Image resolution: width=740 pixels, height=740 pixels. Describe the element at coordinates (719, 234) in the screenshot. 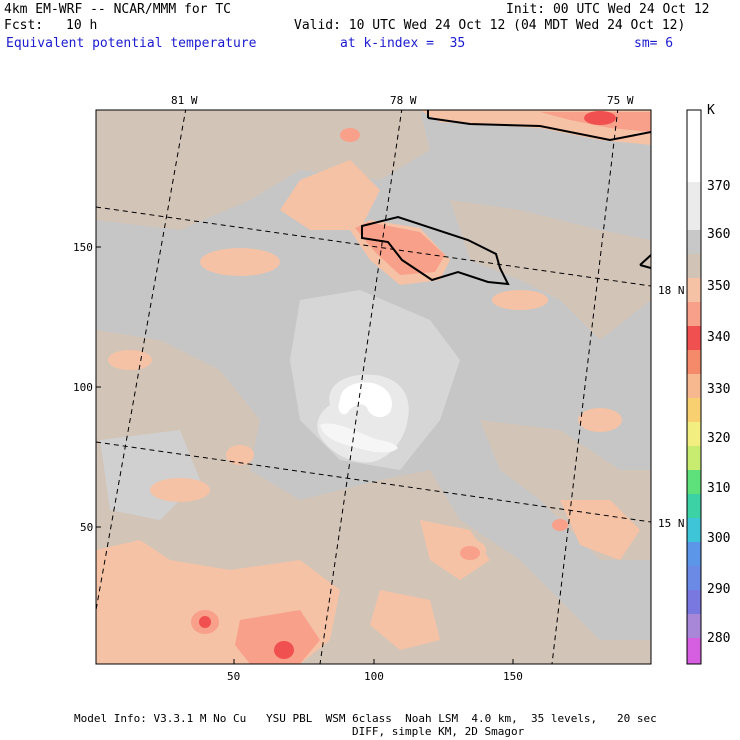

I see `colorbar-label: 360` at that location.